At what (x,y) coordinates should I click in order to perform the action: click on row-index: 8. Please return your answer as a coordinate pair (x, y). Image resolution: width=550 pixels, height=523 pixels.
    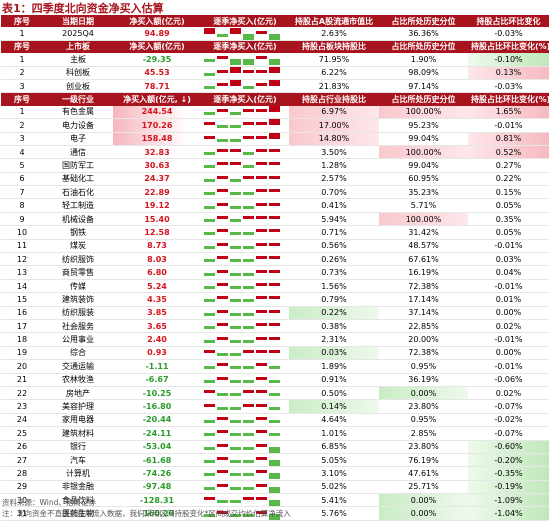
    Looking at the image, I should click on (22, 205).